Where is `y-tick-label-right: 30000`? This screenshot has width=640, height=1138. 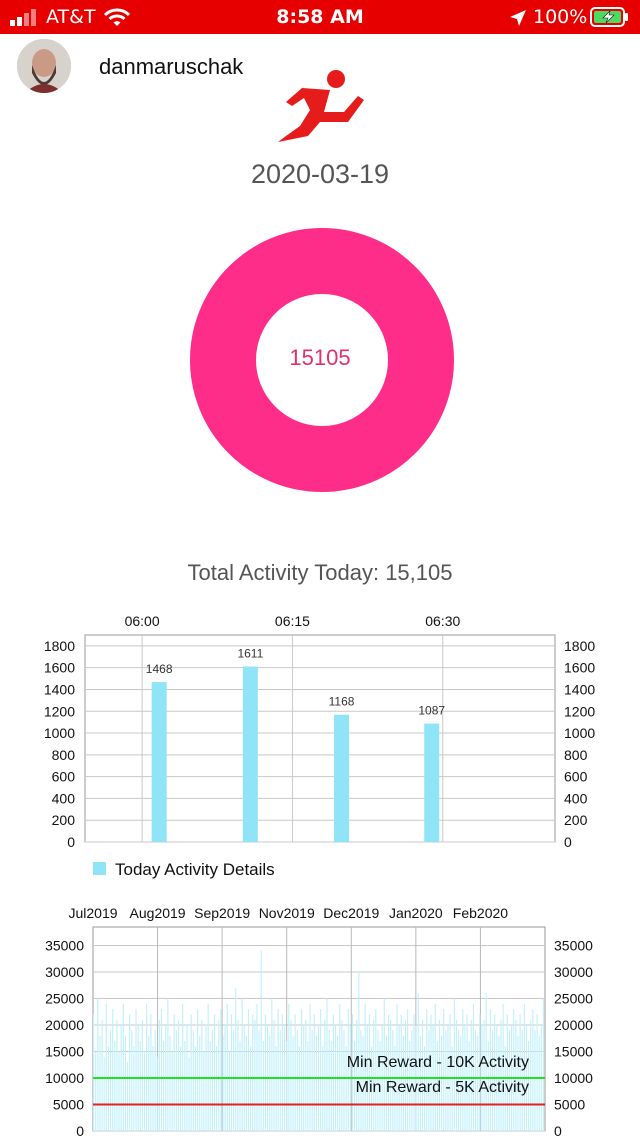
y-tick-label-right: 30000 is located at coordinates (573, 972).